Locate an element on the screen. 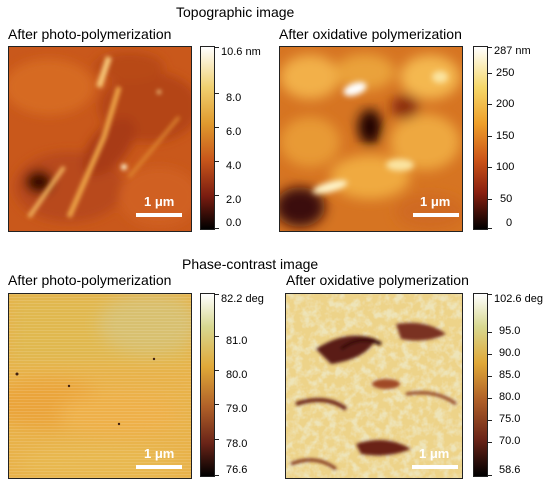  colorbar-label: 200 is located at coordinates (505, 104).